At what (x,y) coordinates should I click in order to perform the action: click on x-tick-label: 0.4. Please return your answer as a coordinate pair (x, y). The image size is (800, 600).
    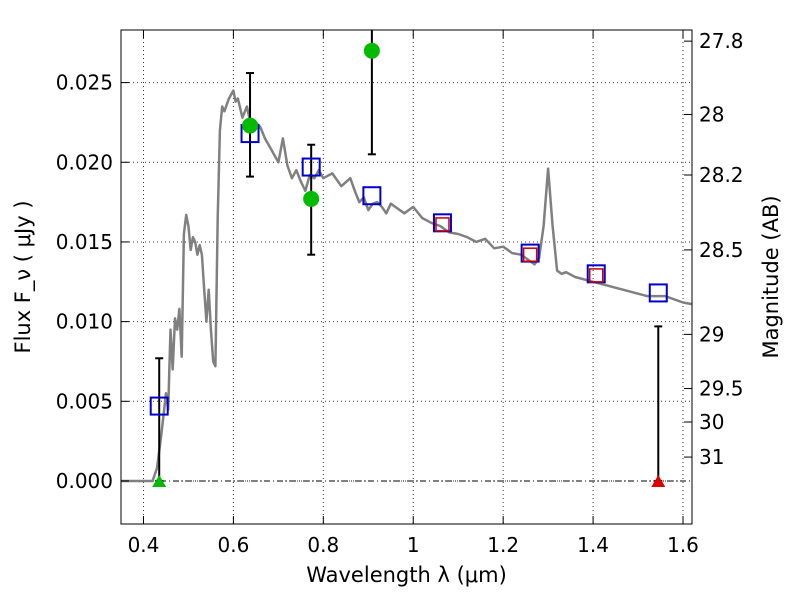
    Looking at the image, I should click on (144, 545).